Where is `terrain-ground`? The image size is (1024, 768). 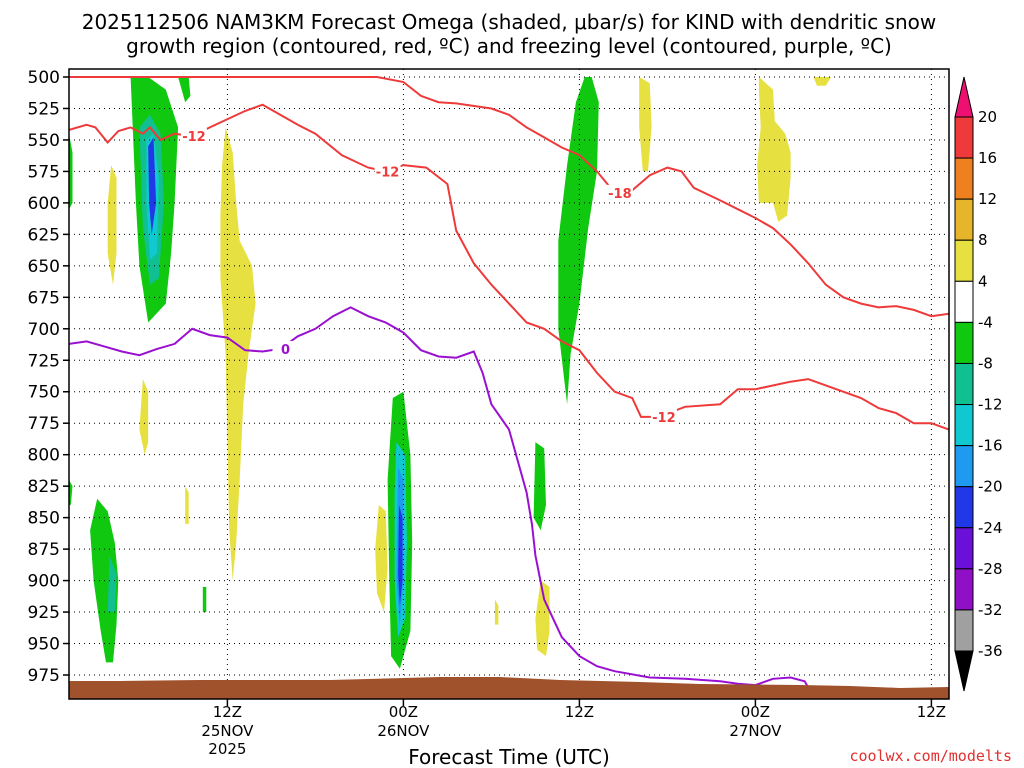 terrain-ground is located at coordinates (509, 688).